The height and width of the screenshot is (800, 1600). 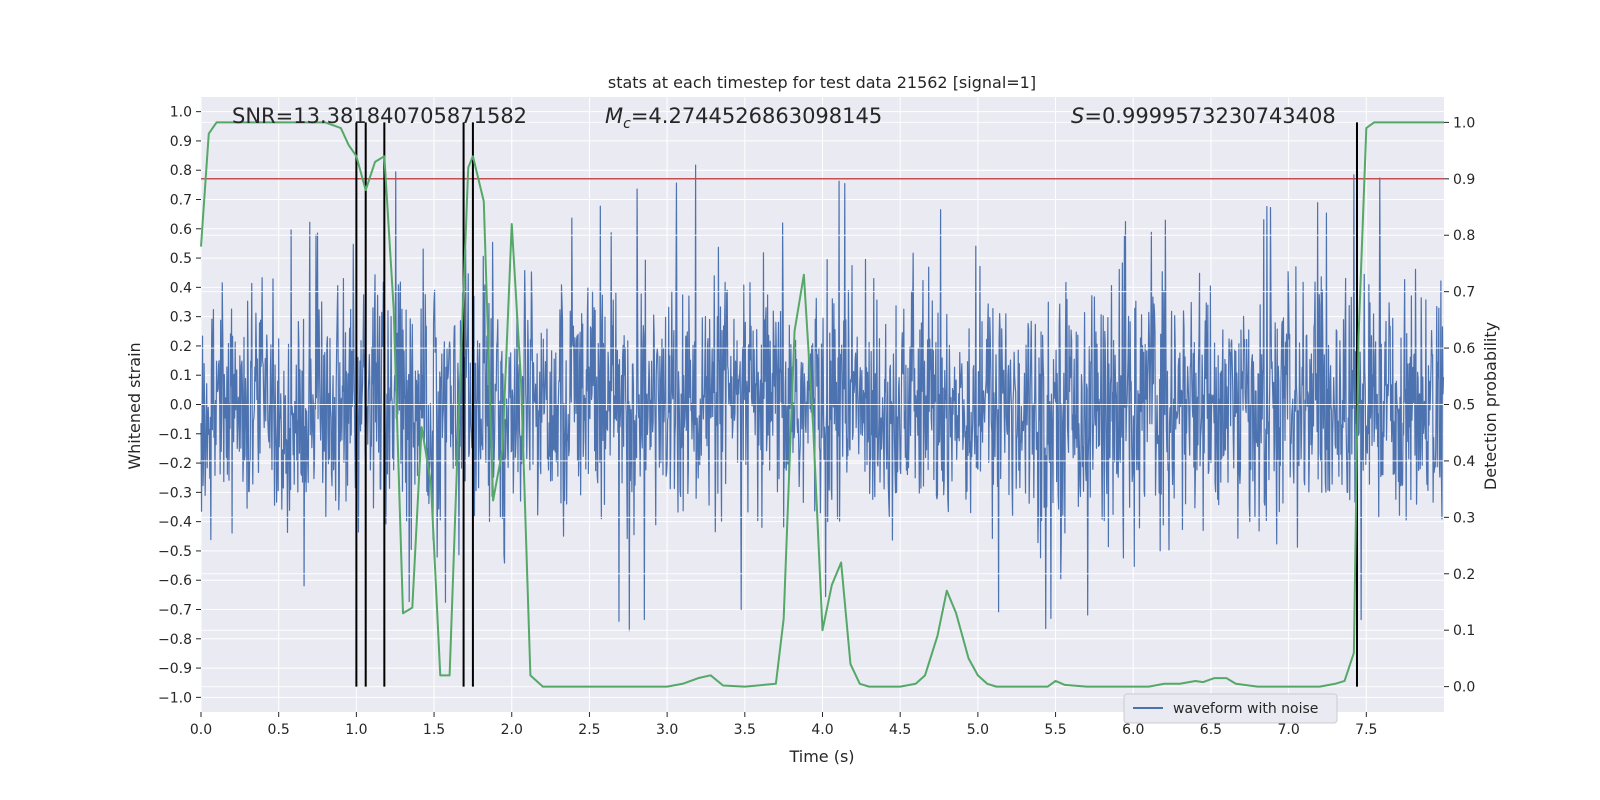 I want to click on x-tick-label: 5.0, so click(x=978, y=730).